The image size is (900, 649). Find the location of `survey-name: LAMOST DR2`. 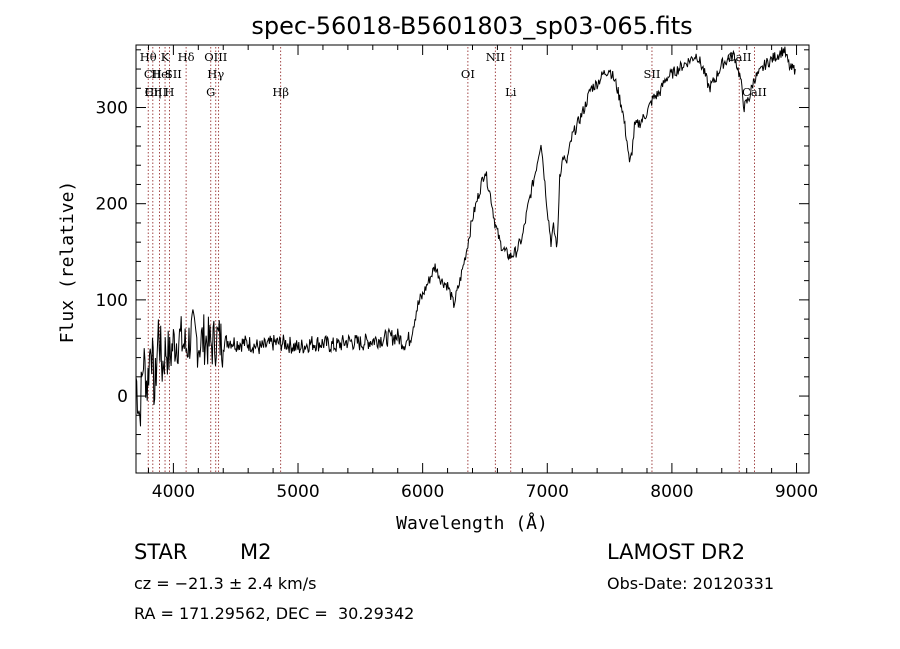

survey-name: LAMOST DR2 is located at coordinates (676, 552).